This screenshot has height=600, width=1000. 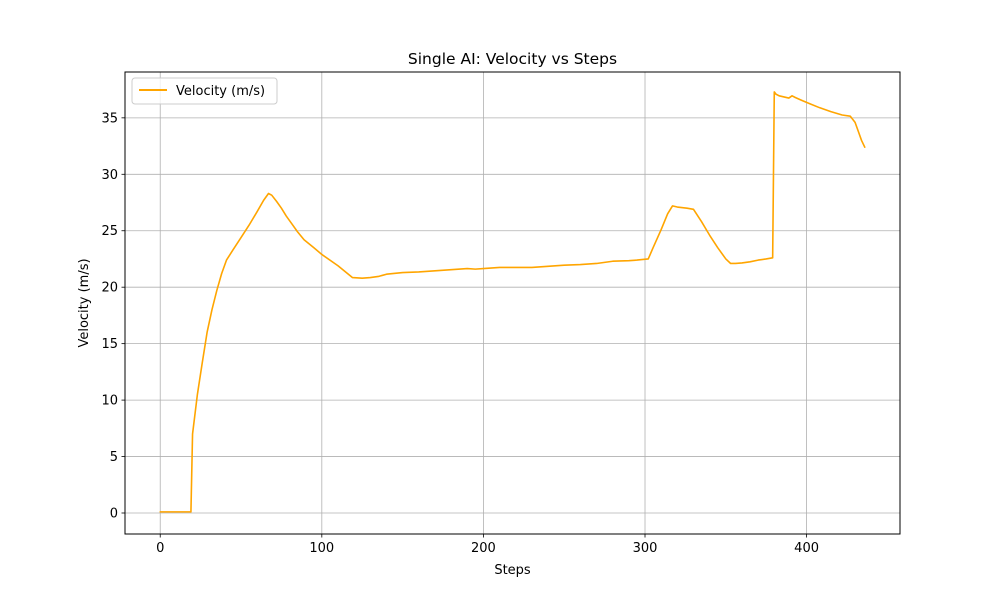 I want to click on y-tick-label: 15, so click(x=109, y=344).